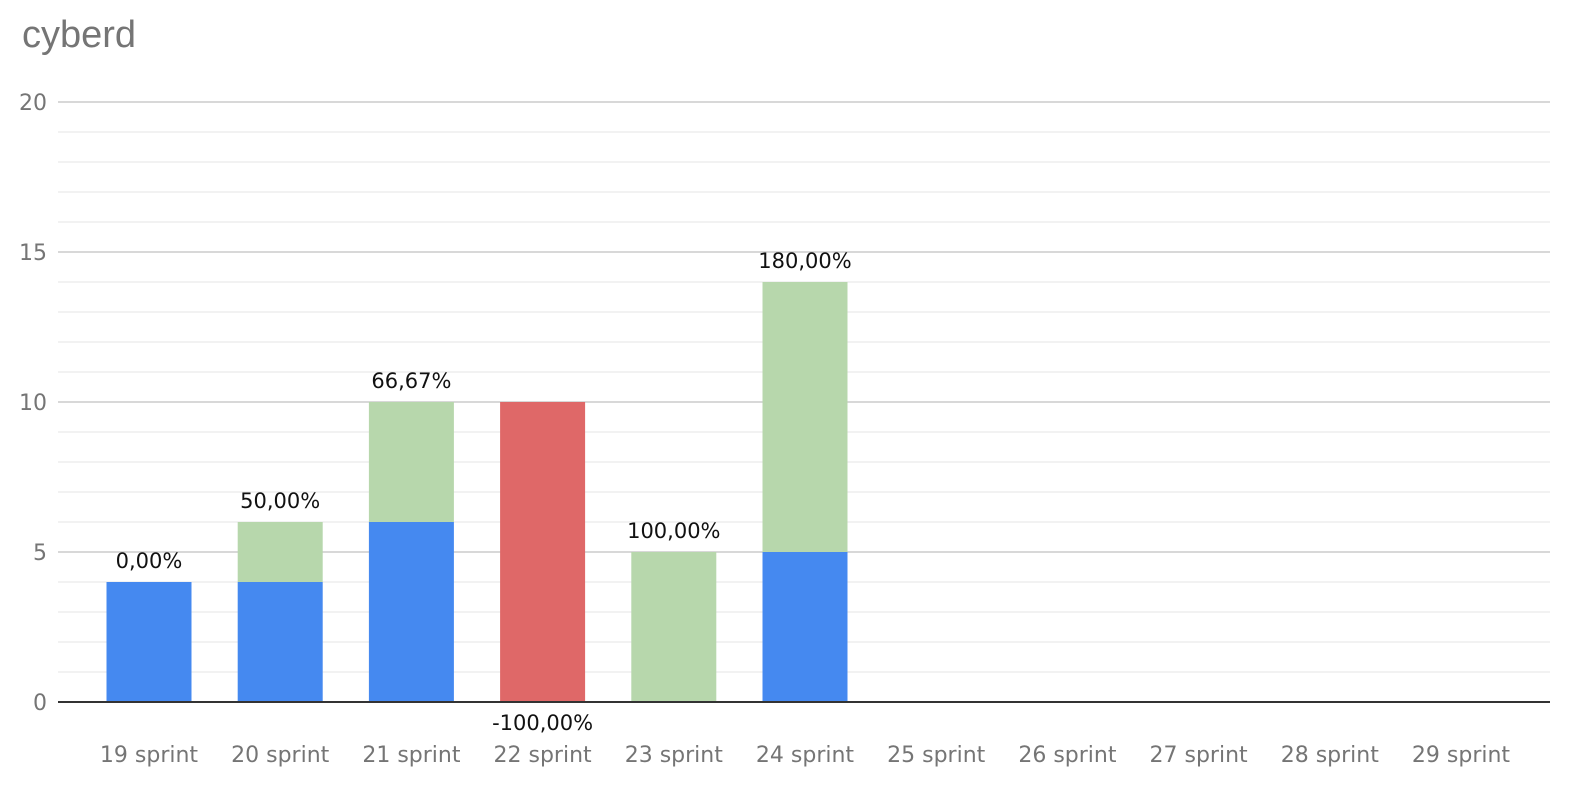  What do you see at coordinates (411, 755) in the screenshot?
I see `x-tick-label: 21 sprint` at bounding box center [411, 755].